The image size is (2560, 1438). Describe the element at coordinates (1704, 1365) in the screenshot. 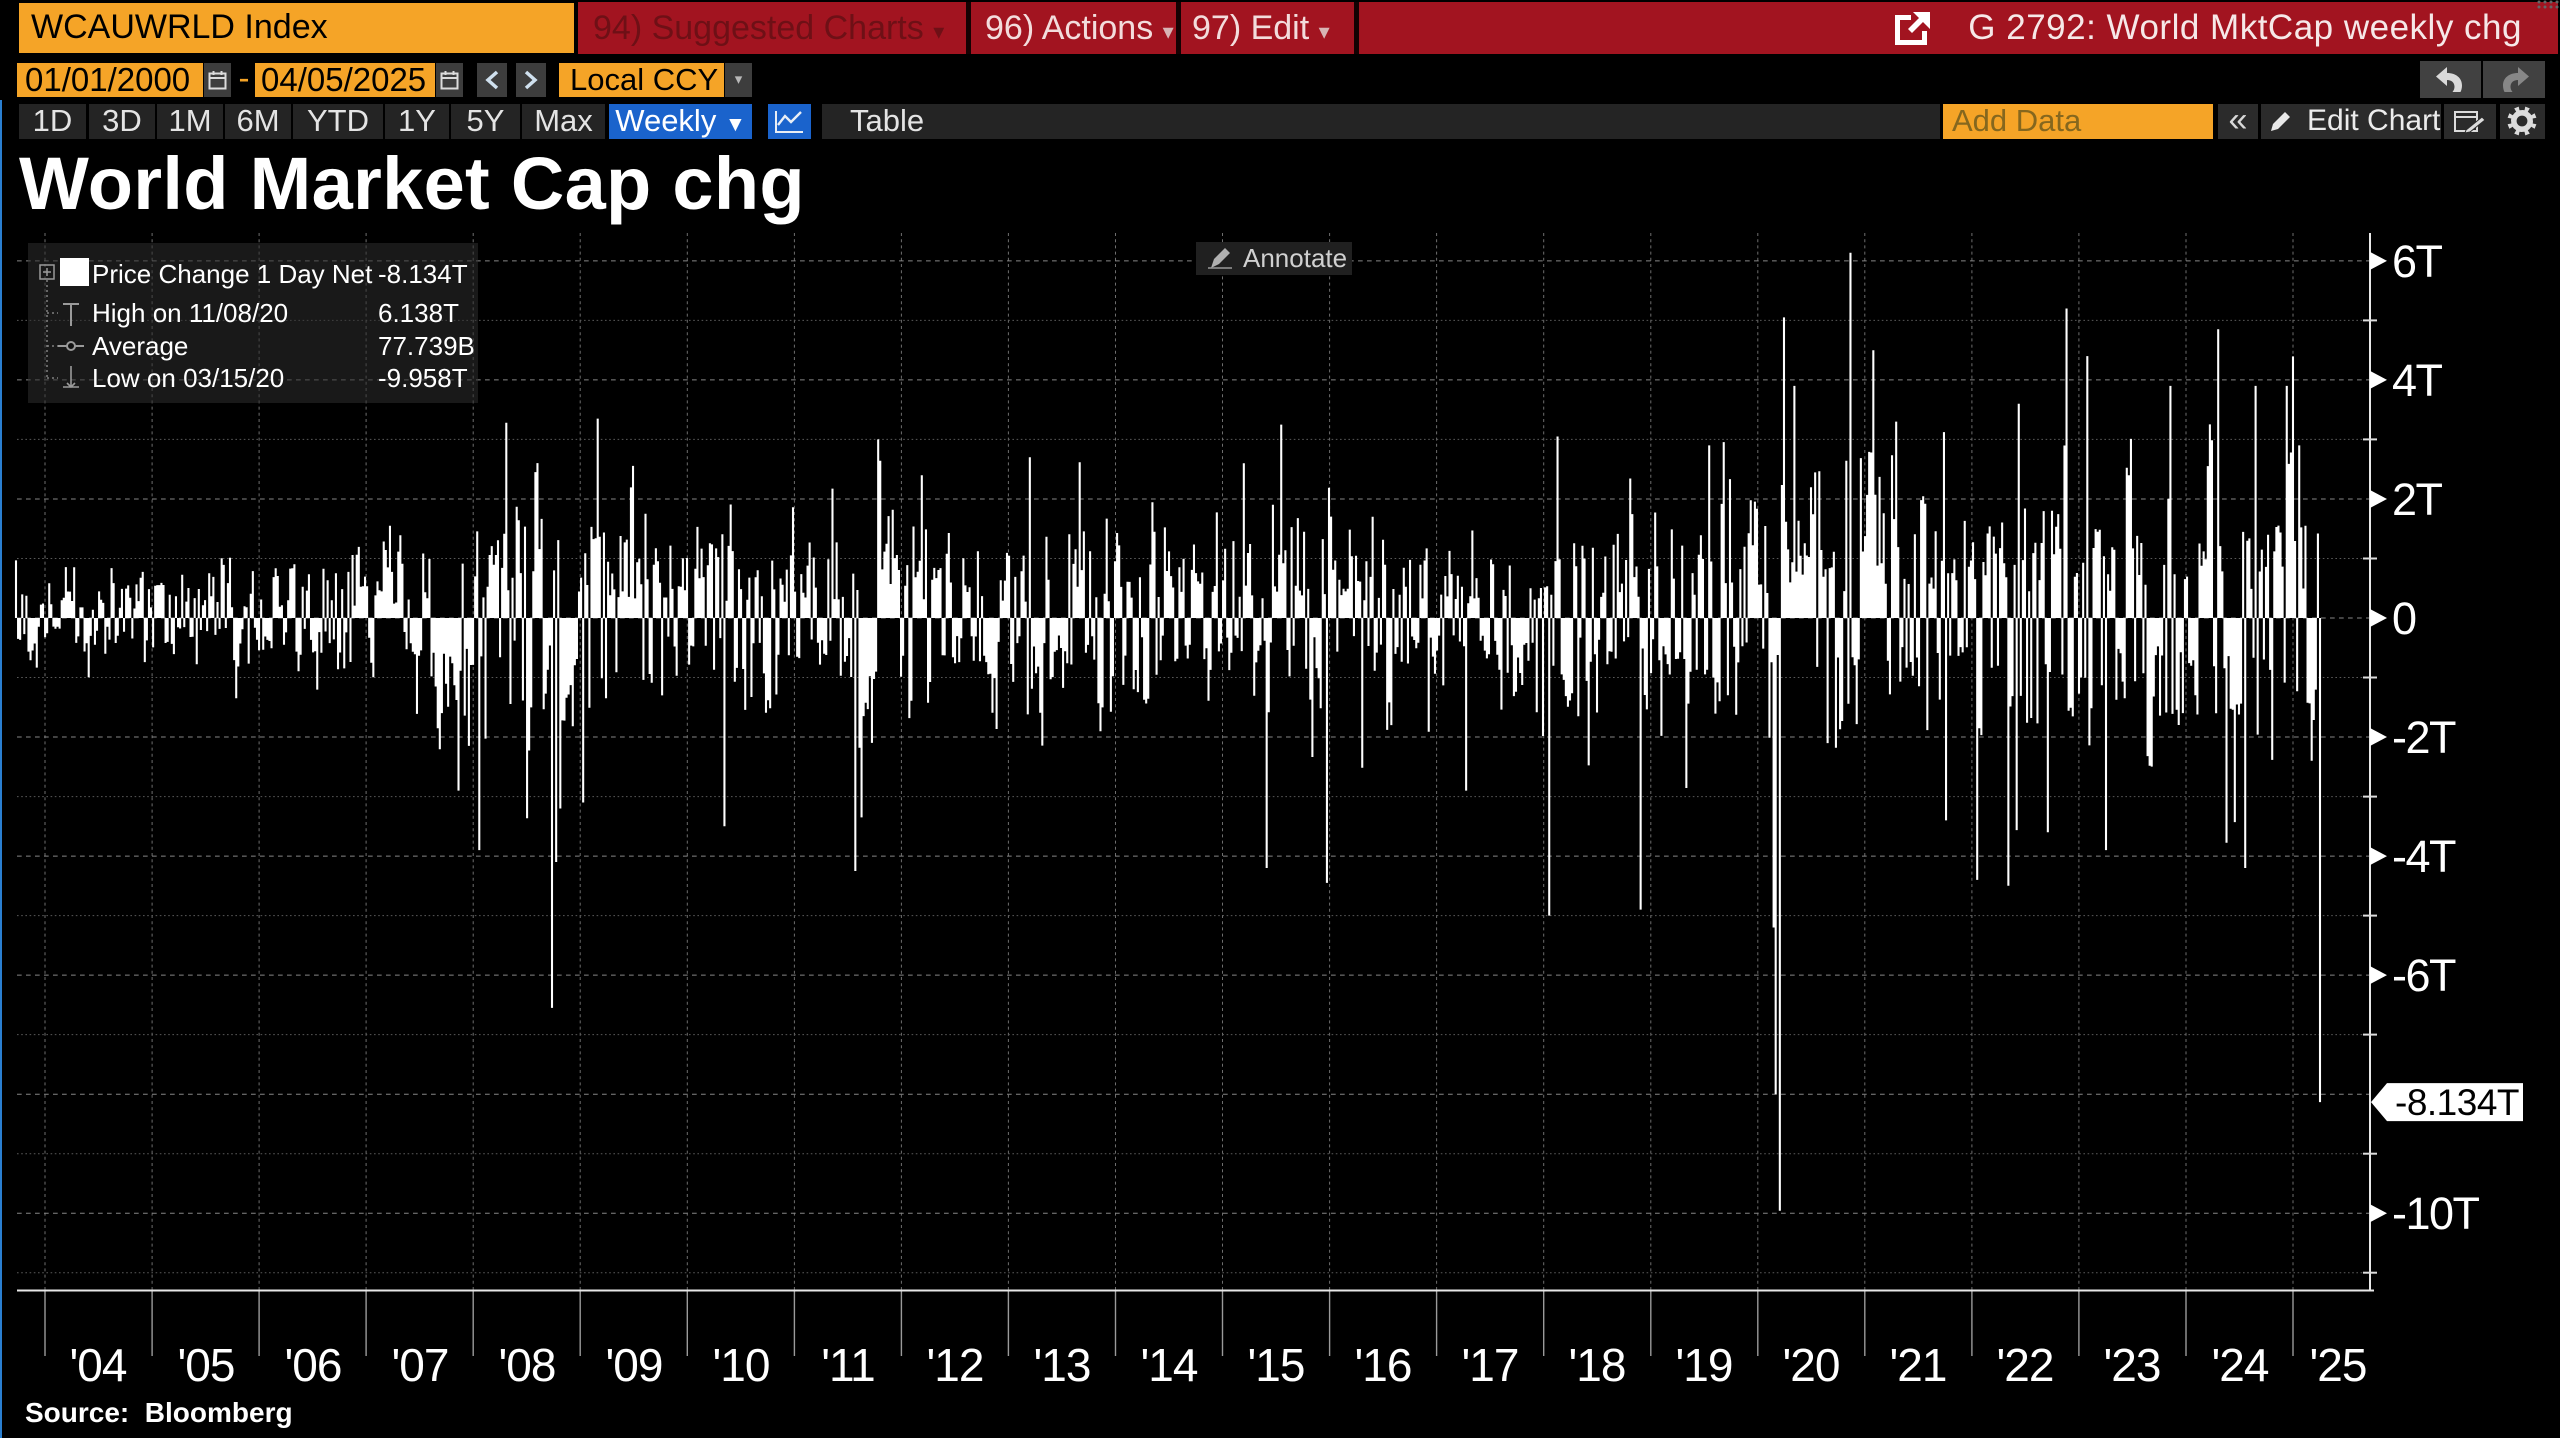

I see `svg-text: '19` at that location.